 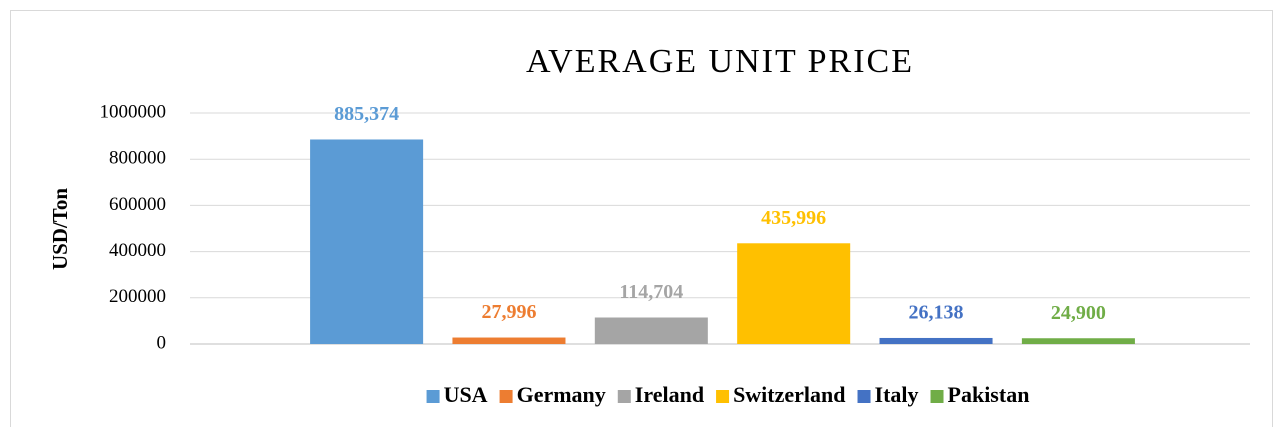 I want to click on legend-label: Ireland, so click(x=669, y=394).